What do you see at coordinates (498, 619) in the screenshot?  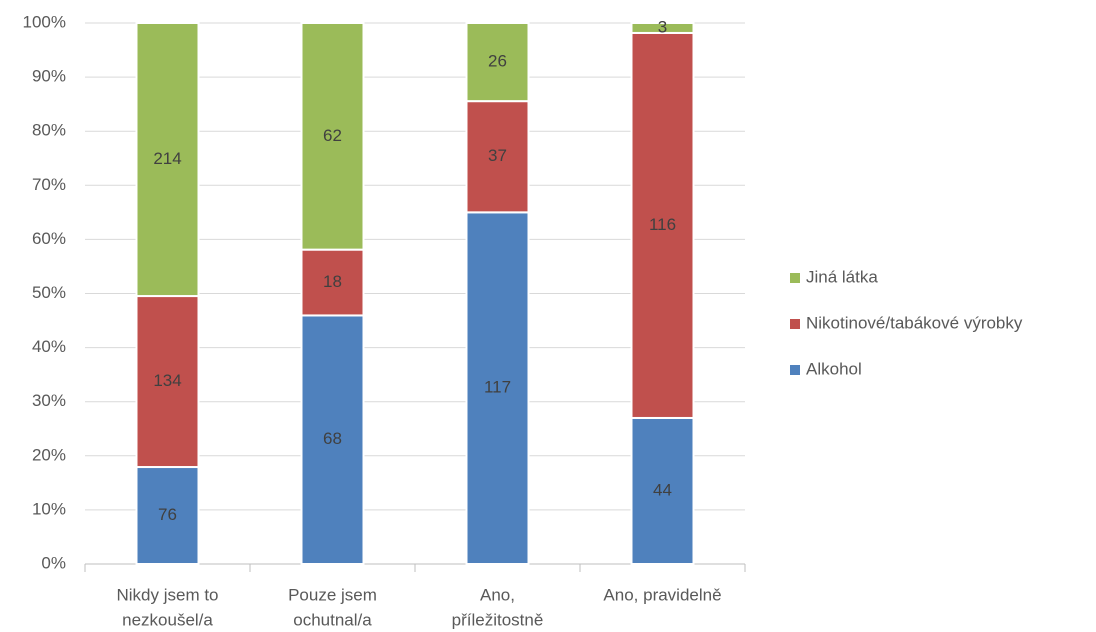 I see `x-tick-label: příležitostně` at bounding box center [498, 619].